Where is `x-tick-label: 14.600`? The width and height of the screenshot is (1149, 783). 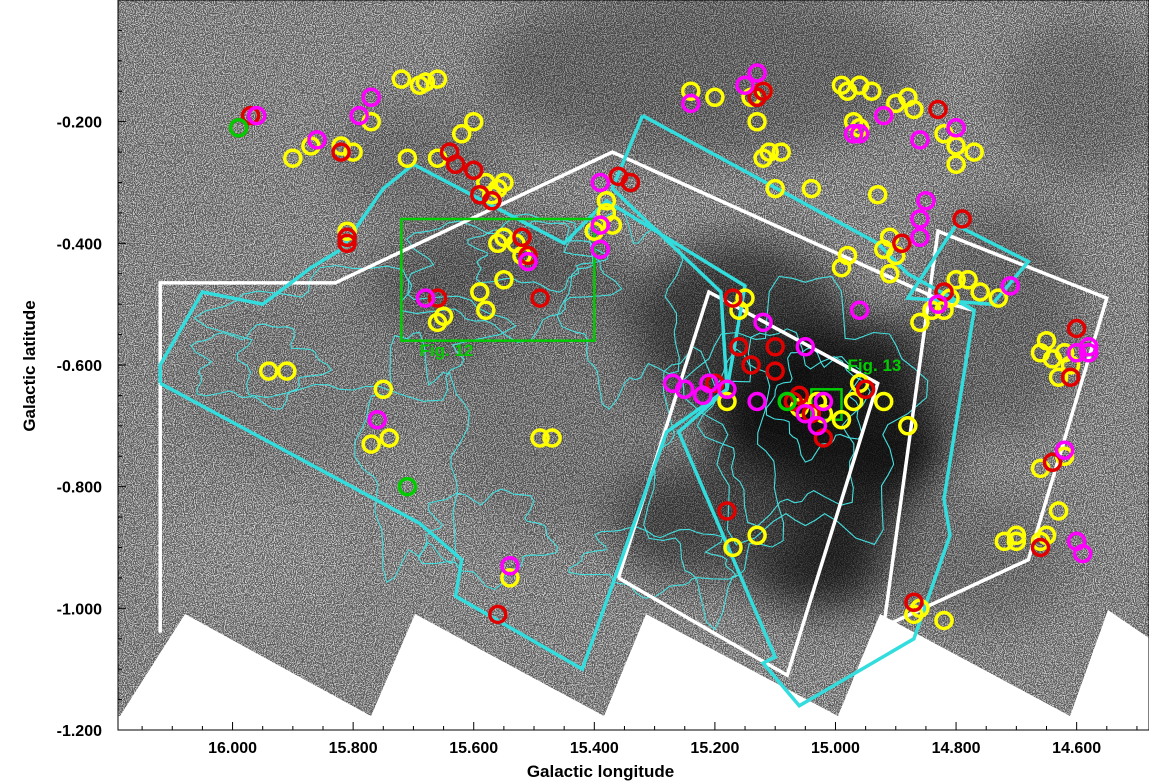
x-tick-label: 14.600 is located at coordinates (1076, 748).